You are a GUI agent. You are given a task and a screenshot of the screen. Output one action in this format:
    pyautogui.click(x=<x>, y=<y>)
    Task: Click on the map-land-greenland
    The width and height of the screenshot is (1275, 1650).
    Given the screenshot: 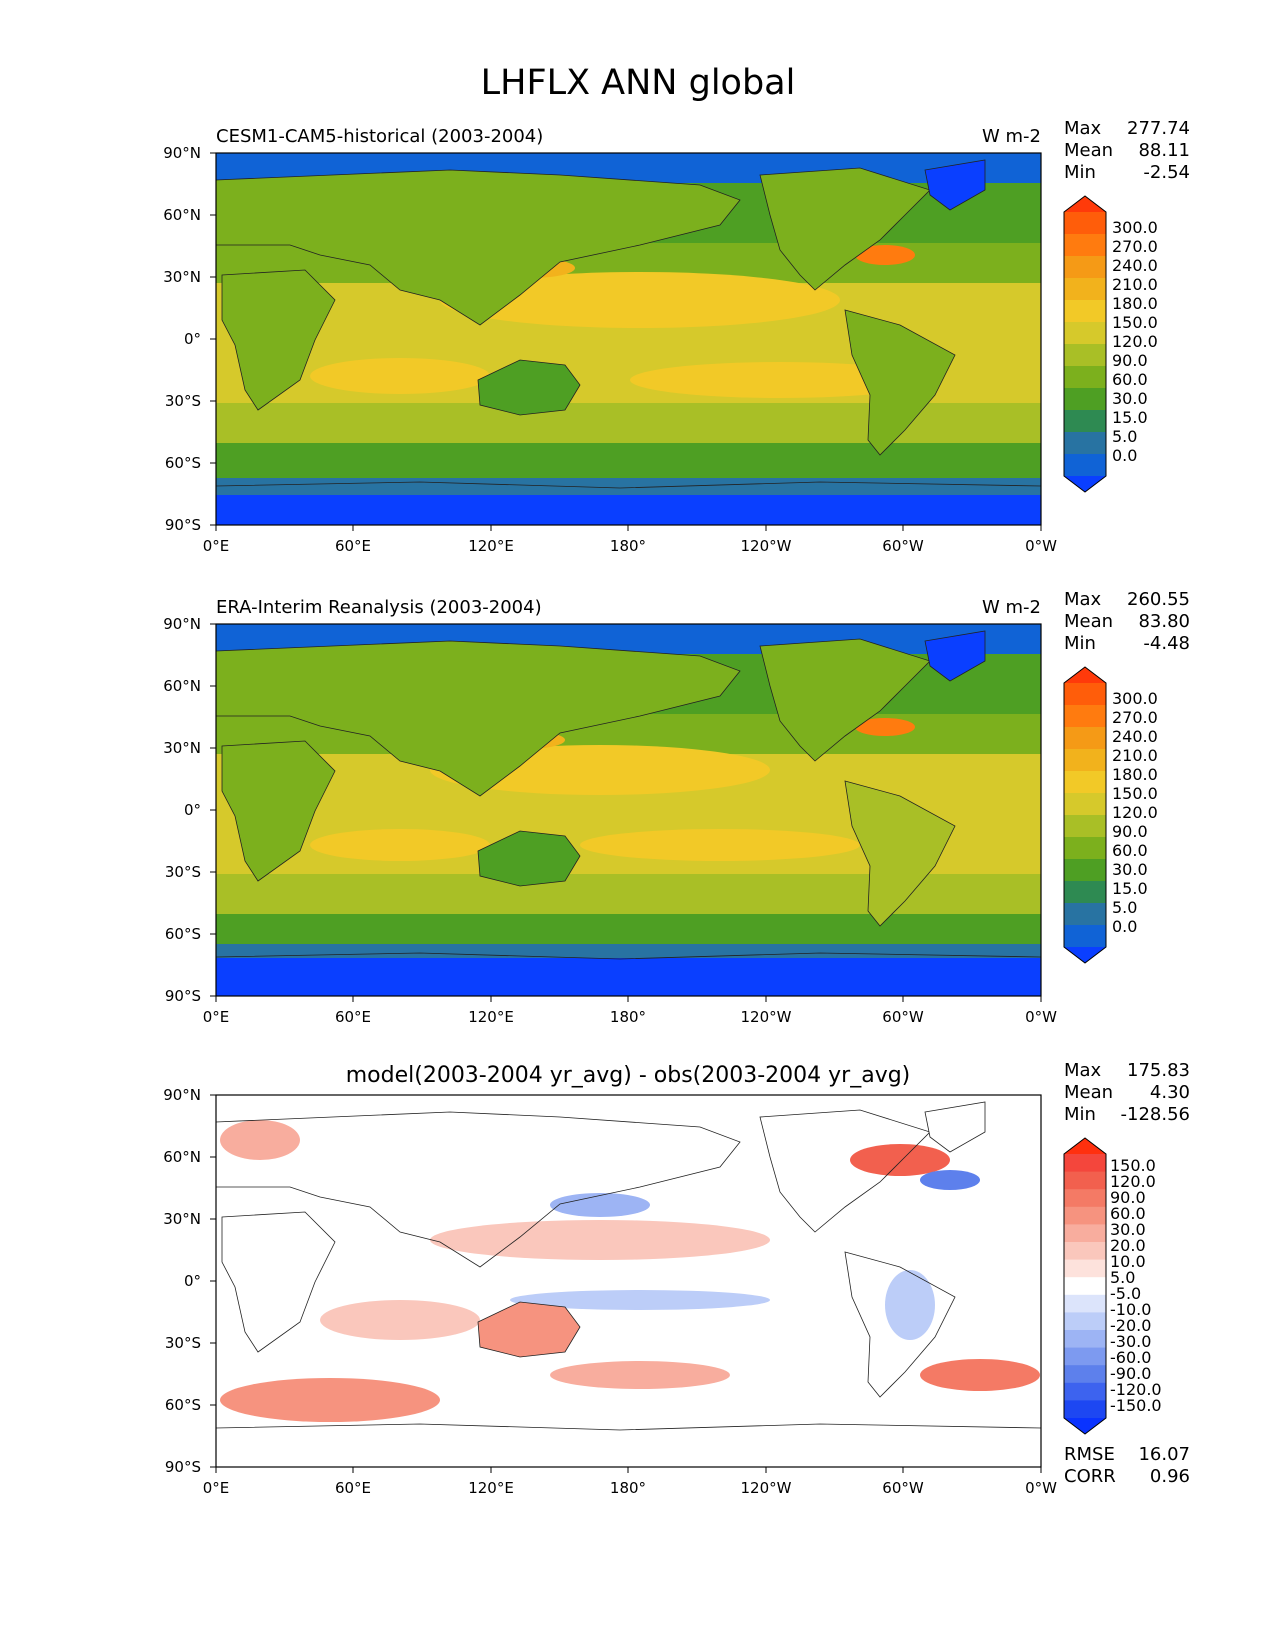 What is the action you would take?
    pyautogui.click(x=955, y=656)
    